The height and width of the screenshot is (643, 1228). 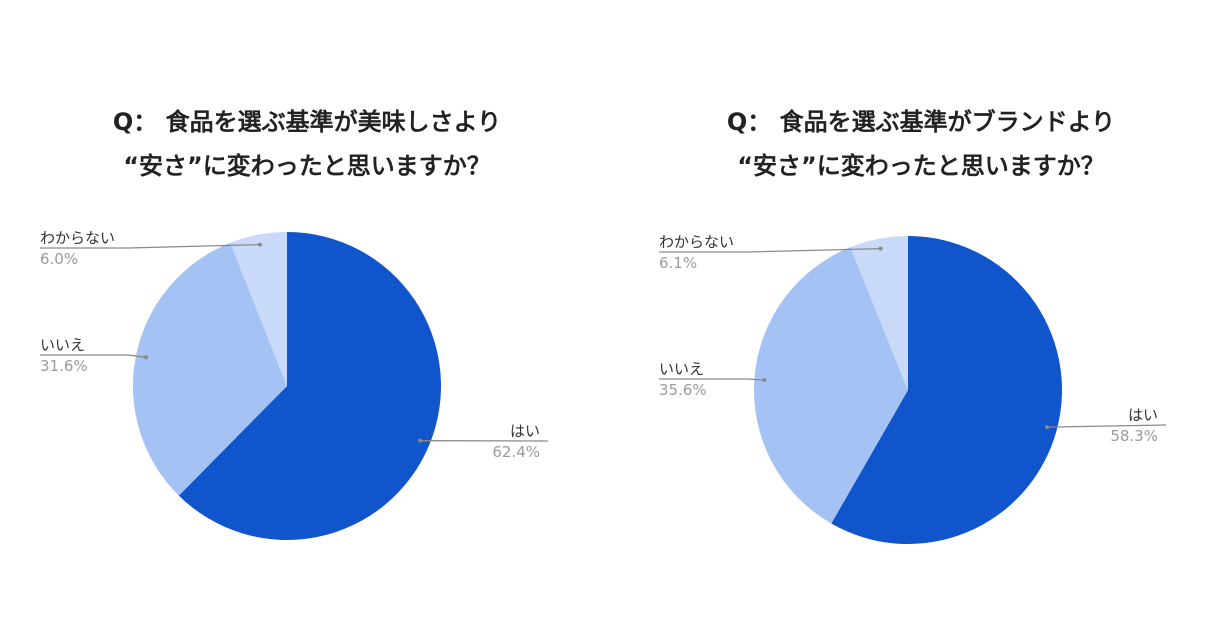 What do you see at coordinates (516, 452) in the screenshot?
I see `slice-value-label: 62.4%` at bounding box center [516, 452].